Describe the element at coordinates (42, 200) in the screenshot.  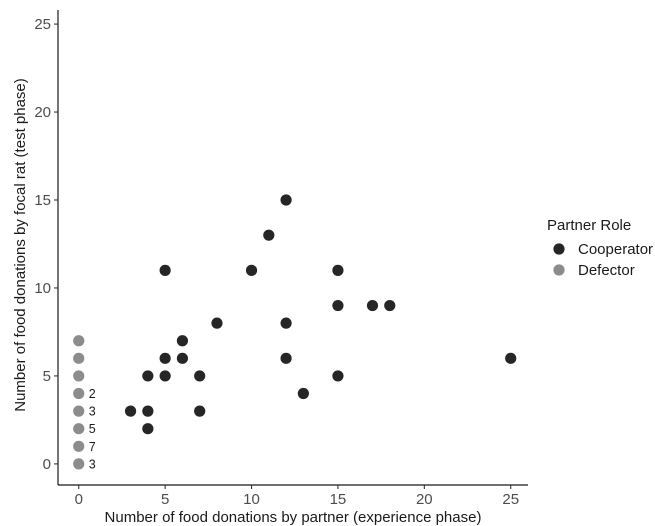
I see `y-tick-label: 15` at that location.